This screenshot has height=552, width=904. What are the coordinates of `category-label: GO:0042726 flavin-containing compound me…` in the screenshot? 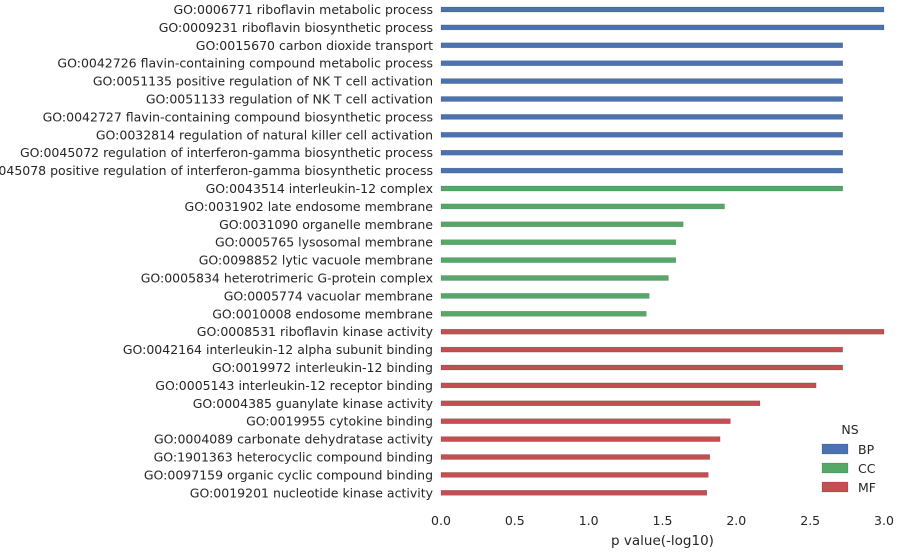 It's located at (245, 63).